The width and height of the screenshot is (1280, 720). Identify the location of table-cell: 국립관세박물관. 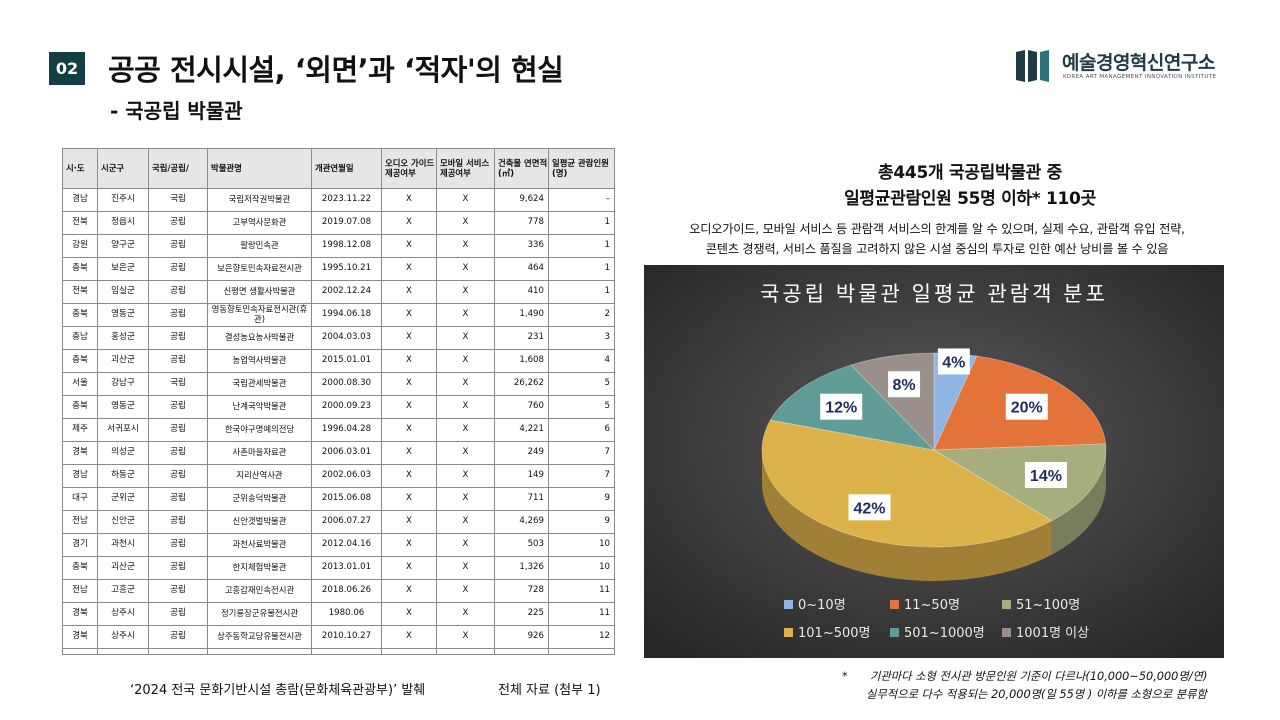
(259, 384).